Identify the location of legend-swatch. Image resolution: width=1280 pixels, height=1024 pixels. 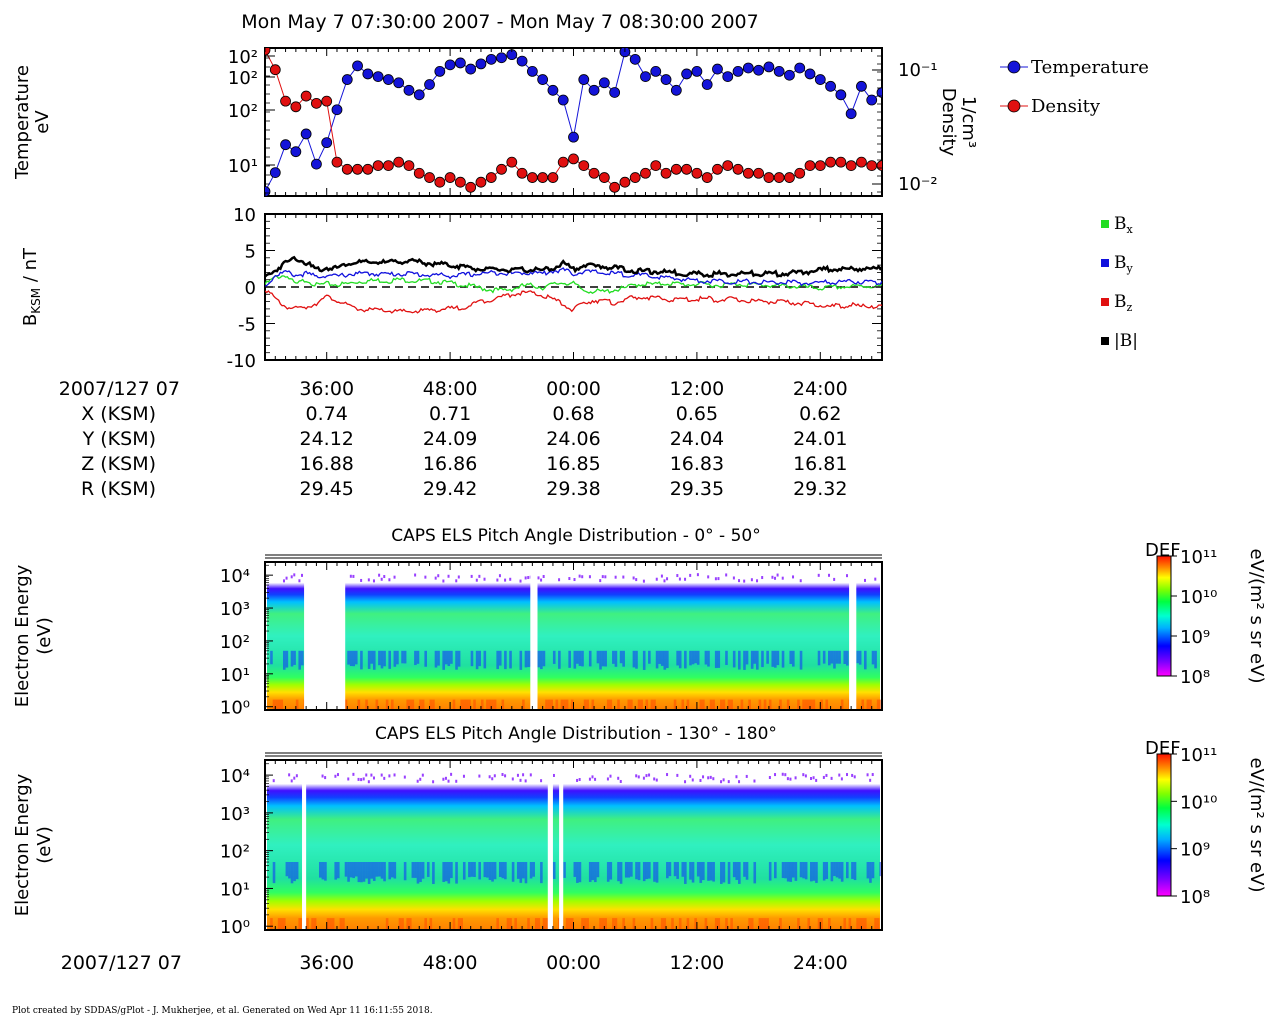
(1105, 263).